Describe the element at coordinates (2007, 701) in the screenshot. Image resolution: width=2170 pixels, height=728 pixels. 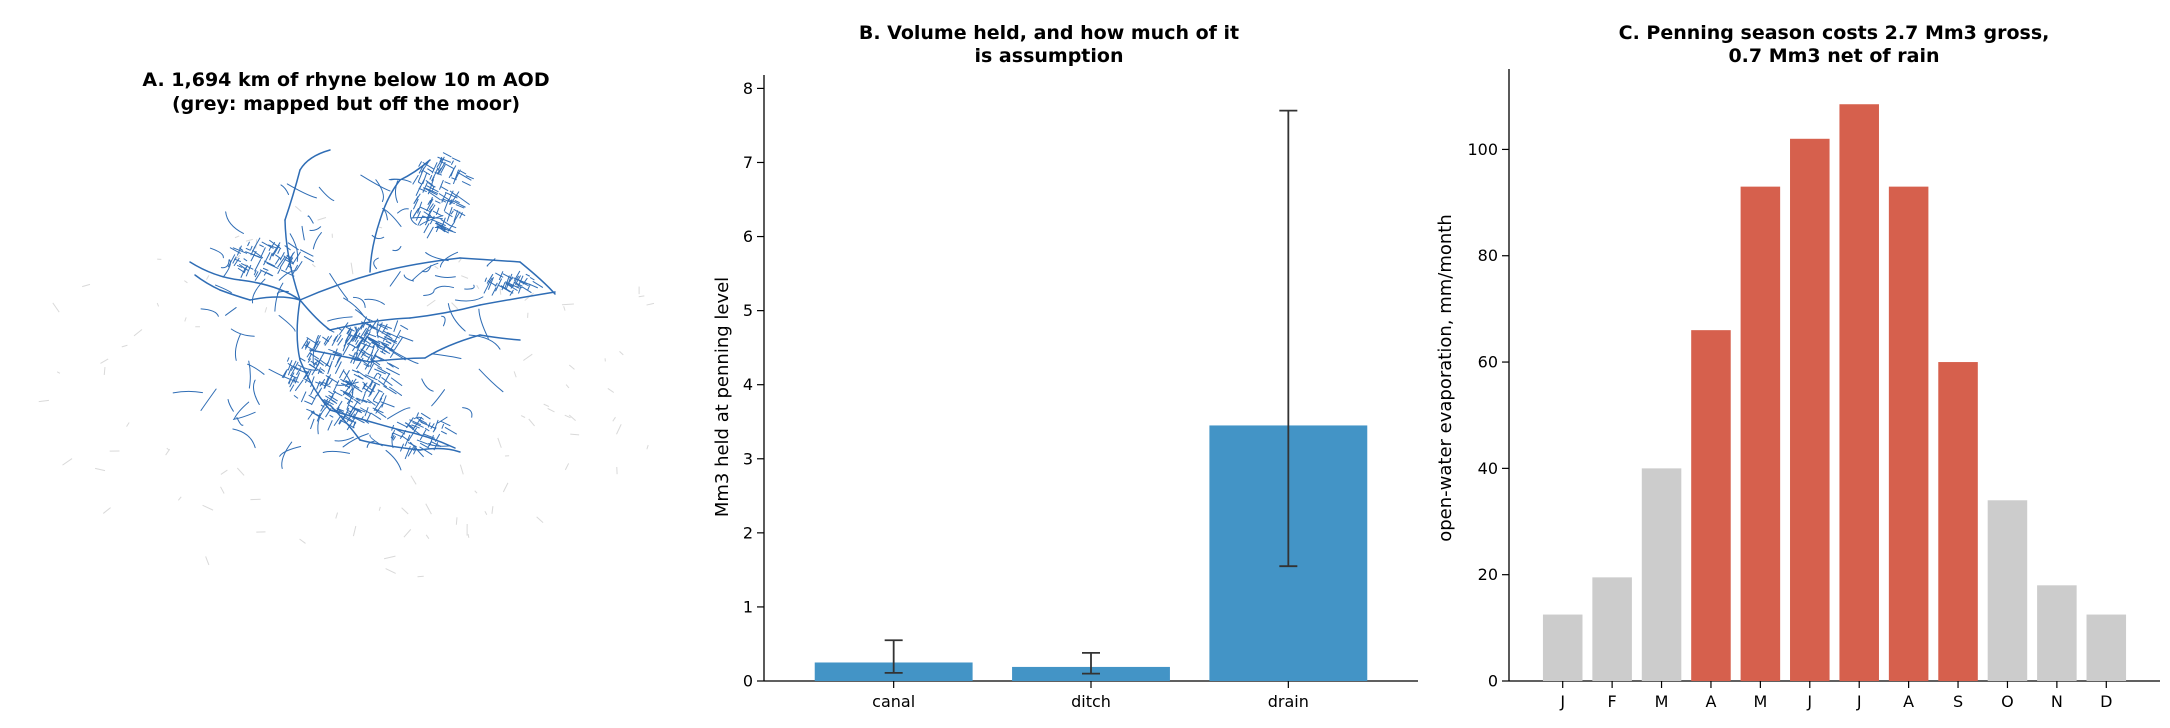
I see `x-tick-label: O` at that location.